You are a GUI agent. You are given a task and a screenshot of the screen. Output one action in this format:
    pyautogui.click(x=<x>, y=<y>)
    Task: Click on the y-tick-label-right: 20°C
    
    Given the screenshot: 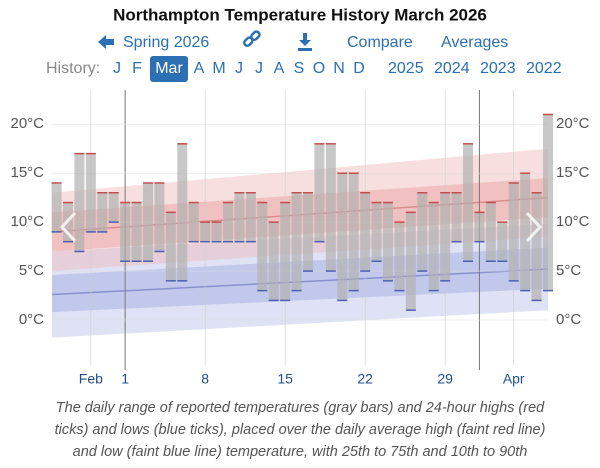 What is the action you would take?
    pyautogui.click(x=573, y=123)
    